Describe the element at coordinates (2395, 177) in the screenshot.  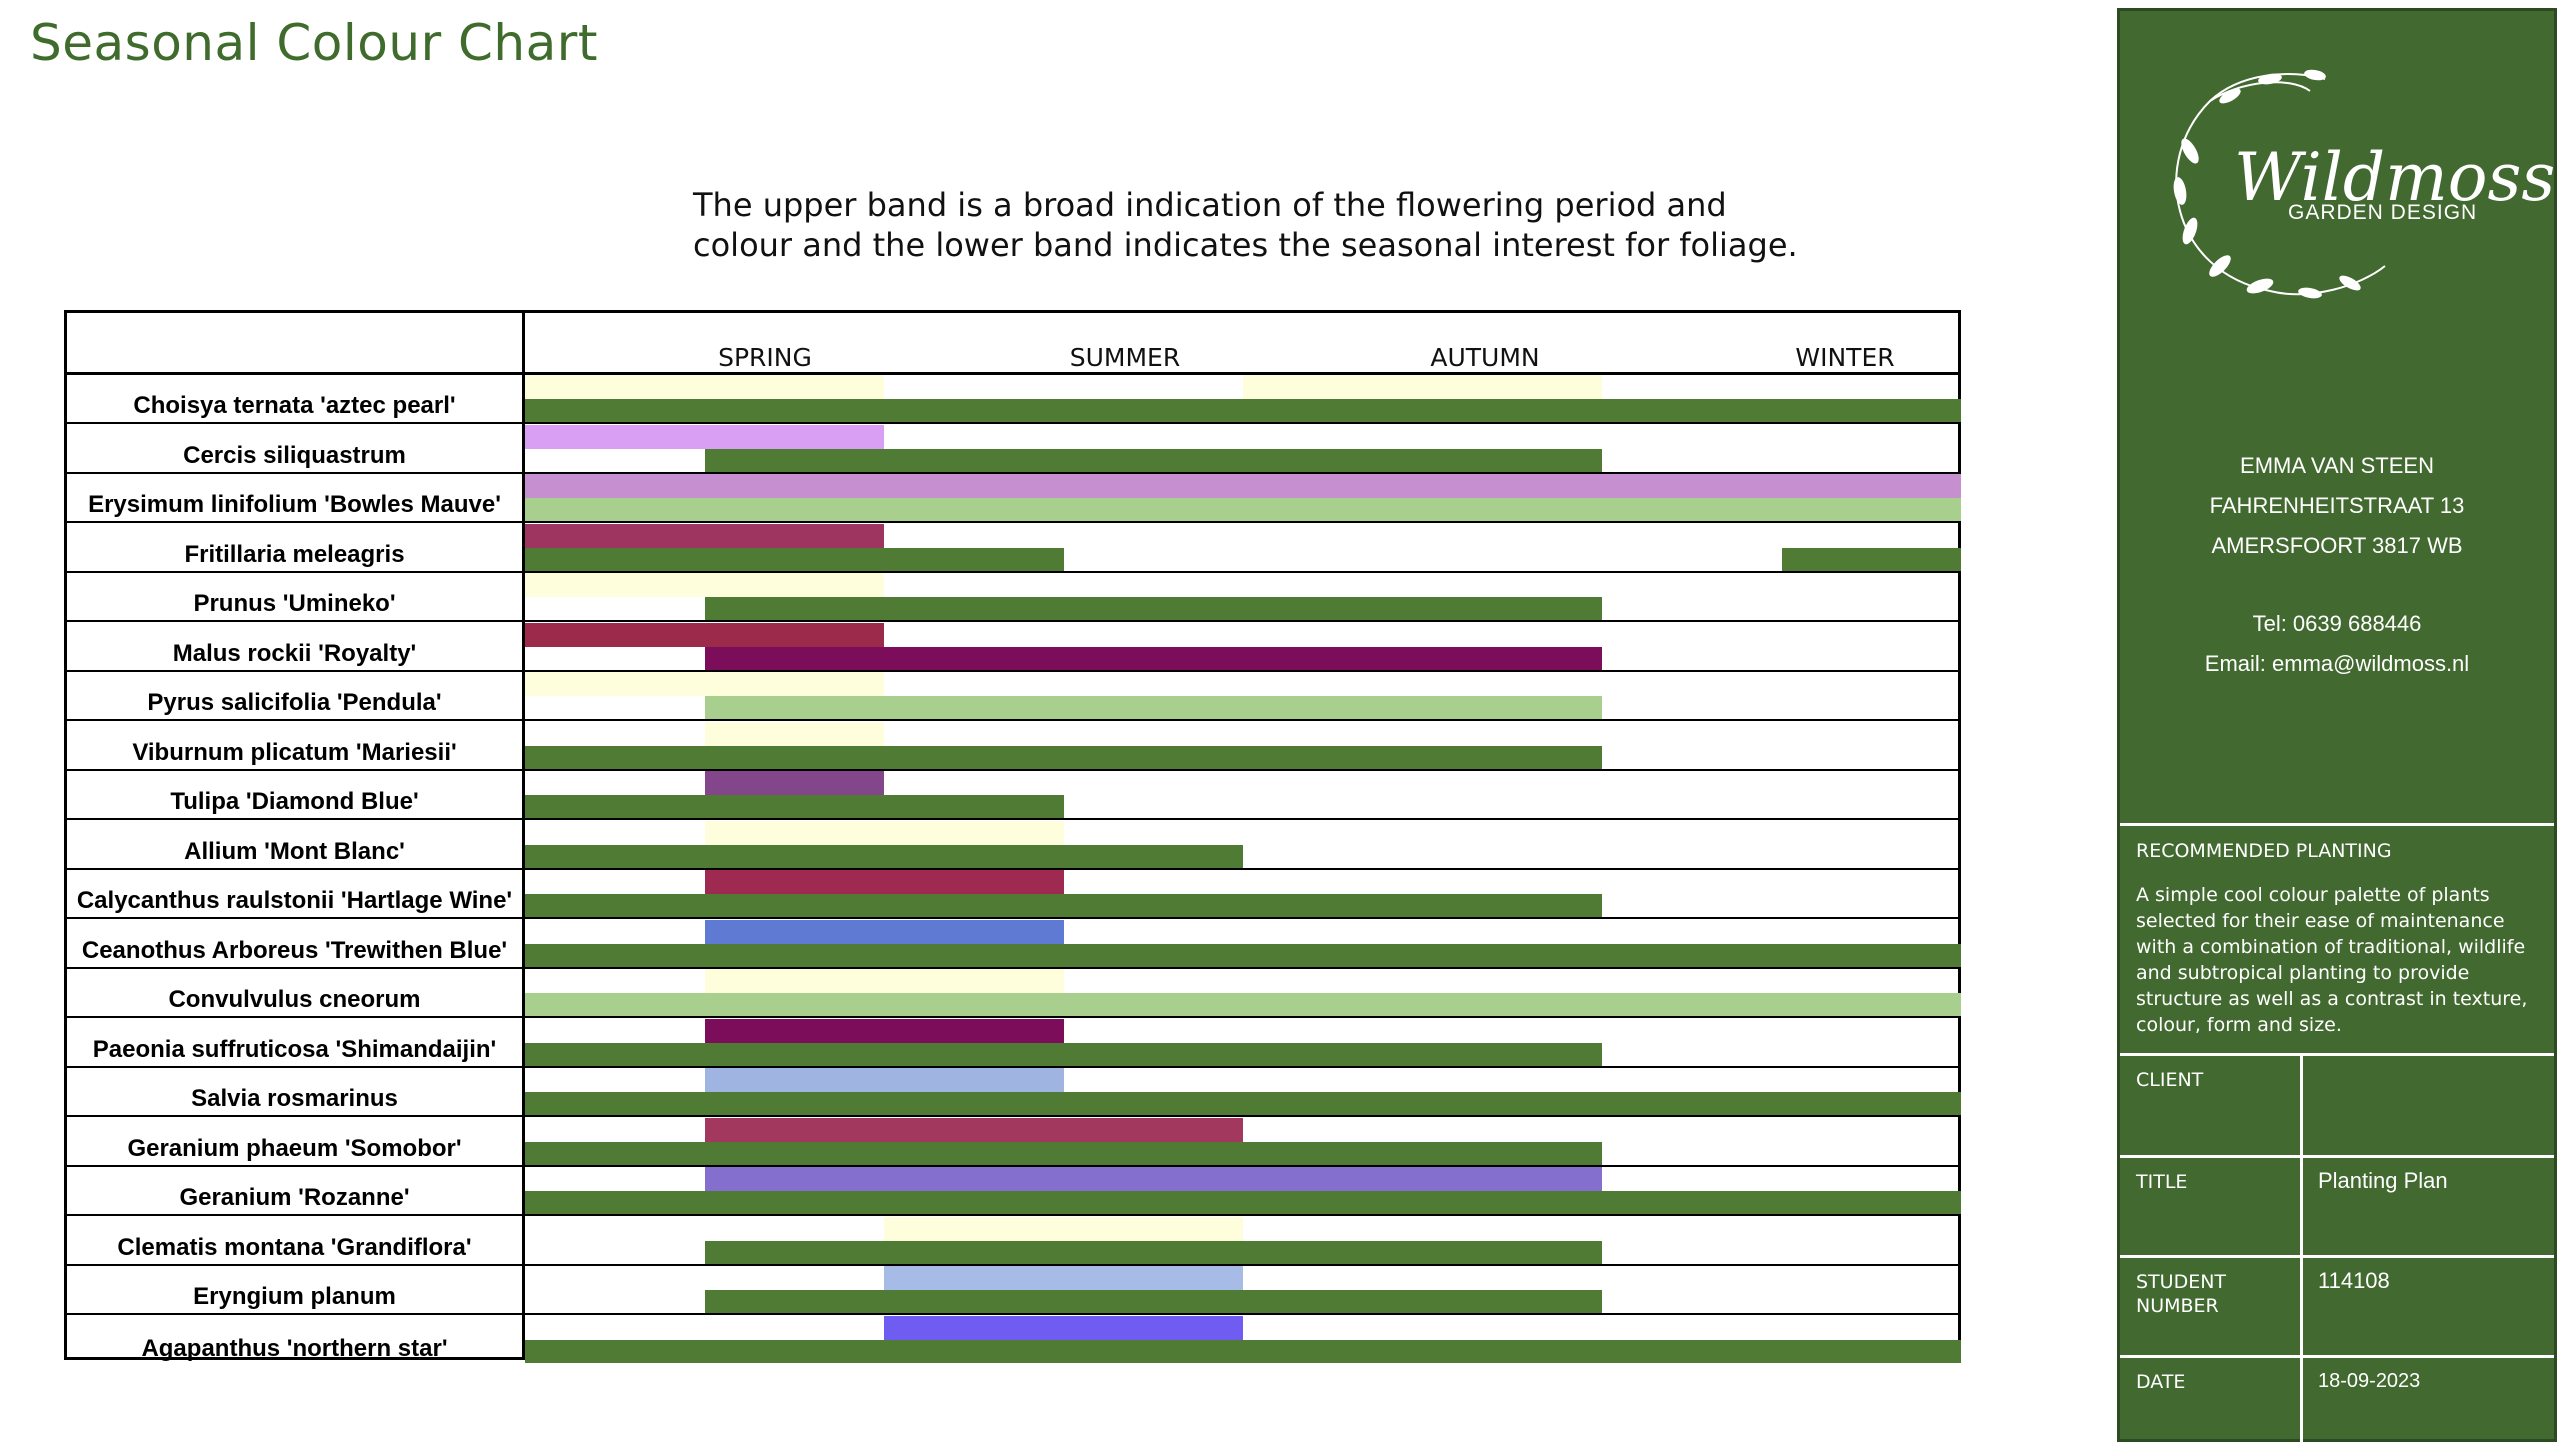
I see `logo-wordmark: Wildmoss` at that location.